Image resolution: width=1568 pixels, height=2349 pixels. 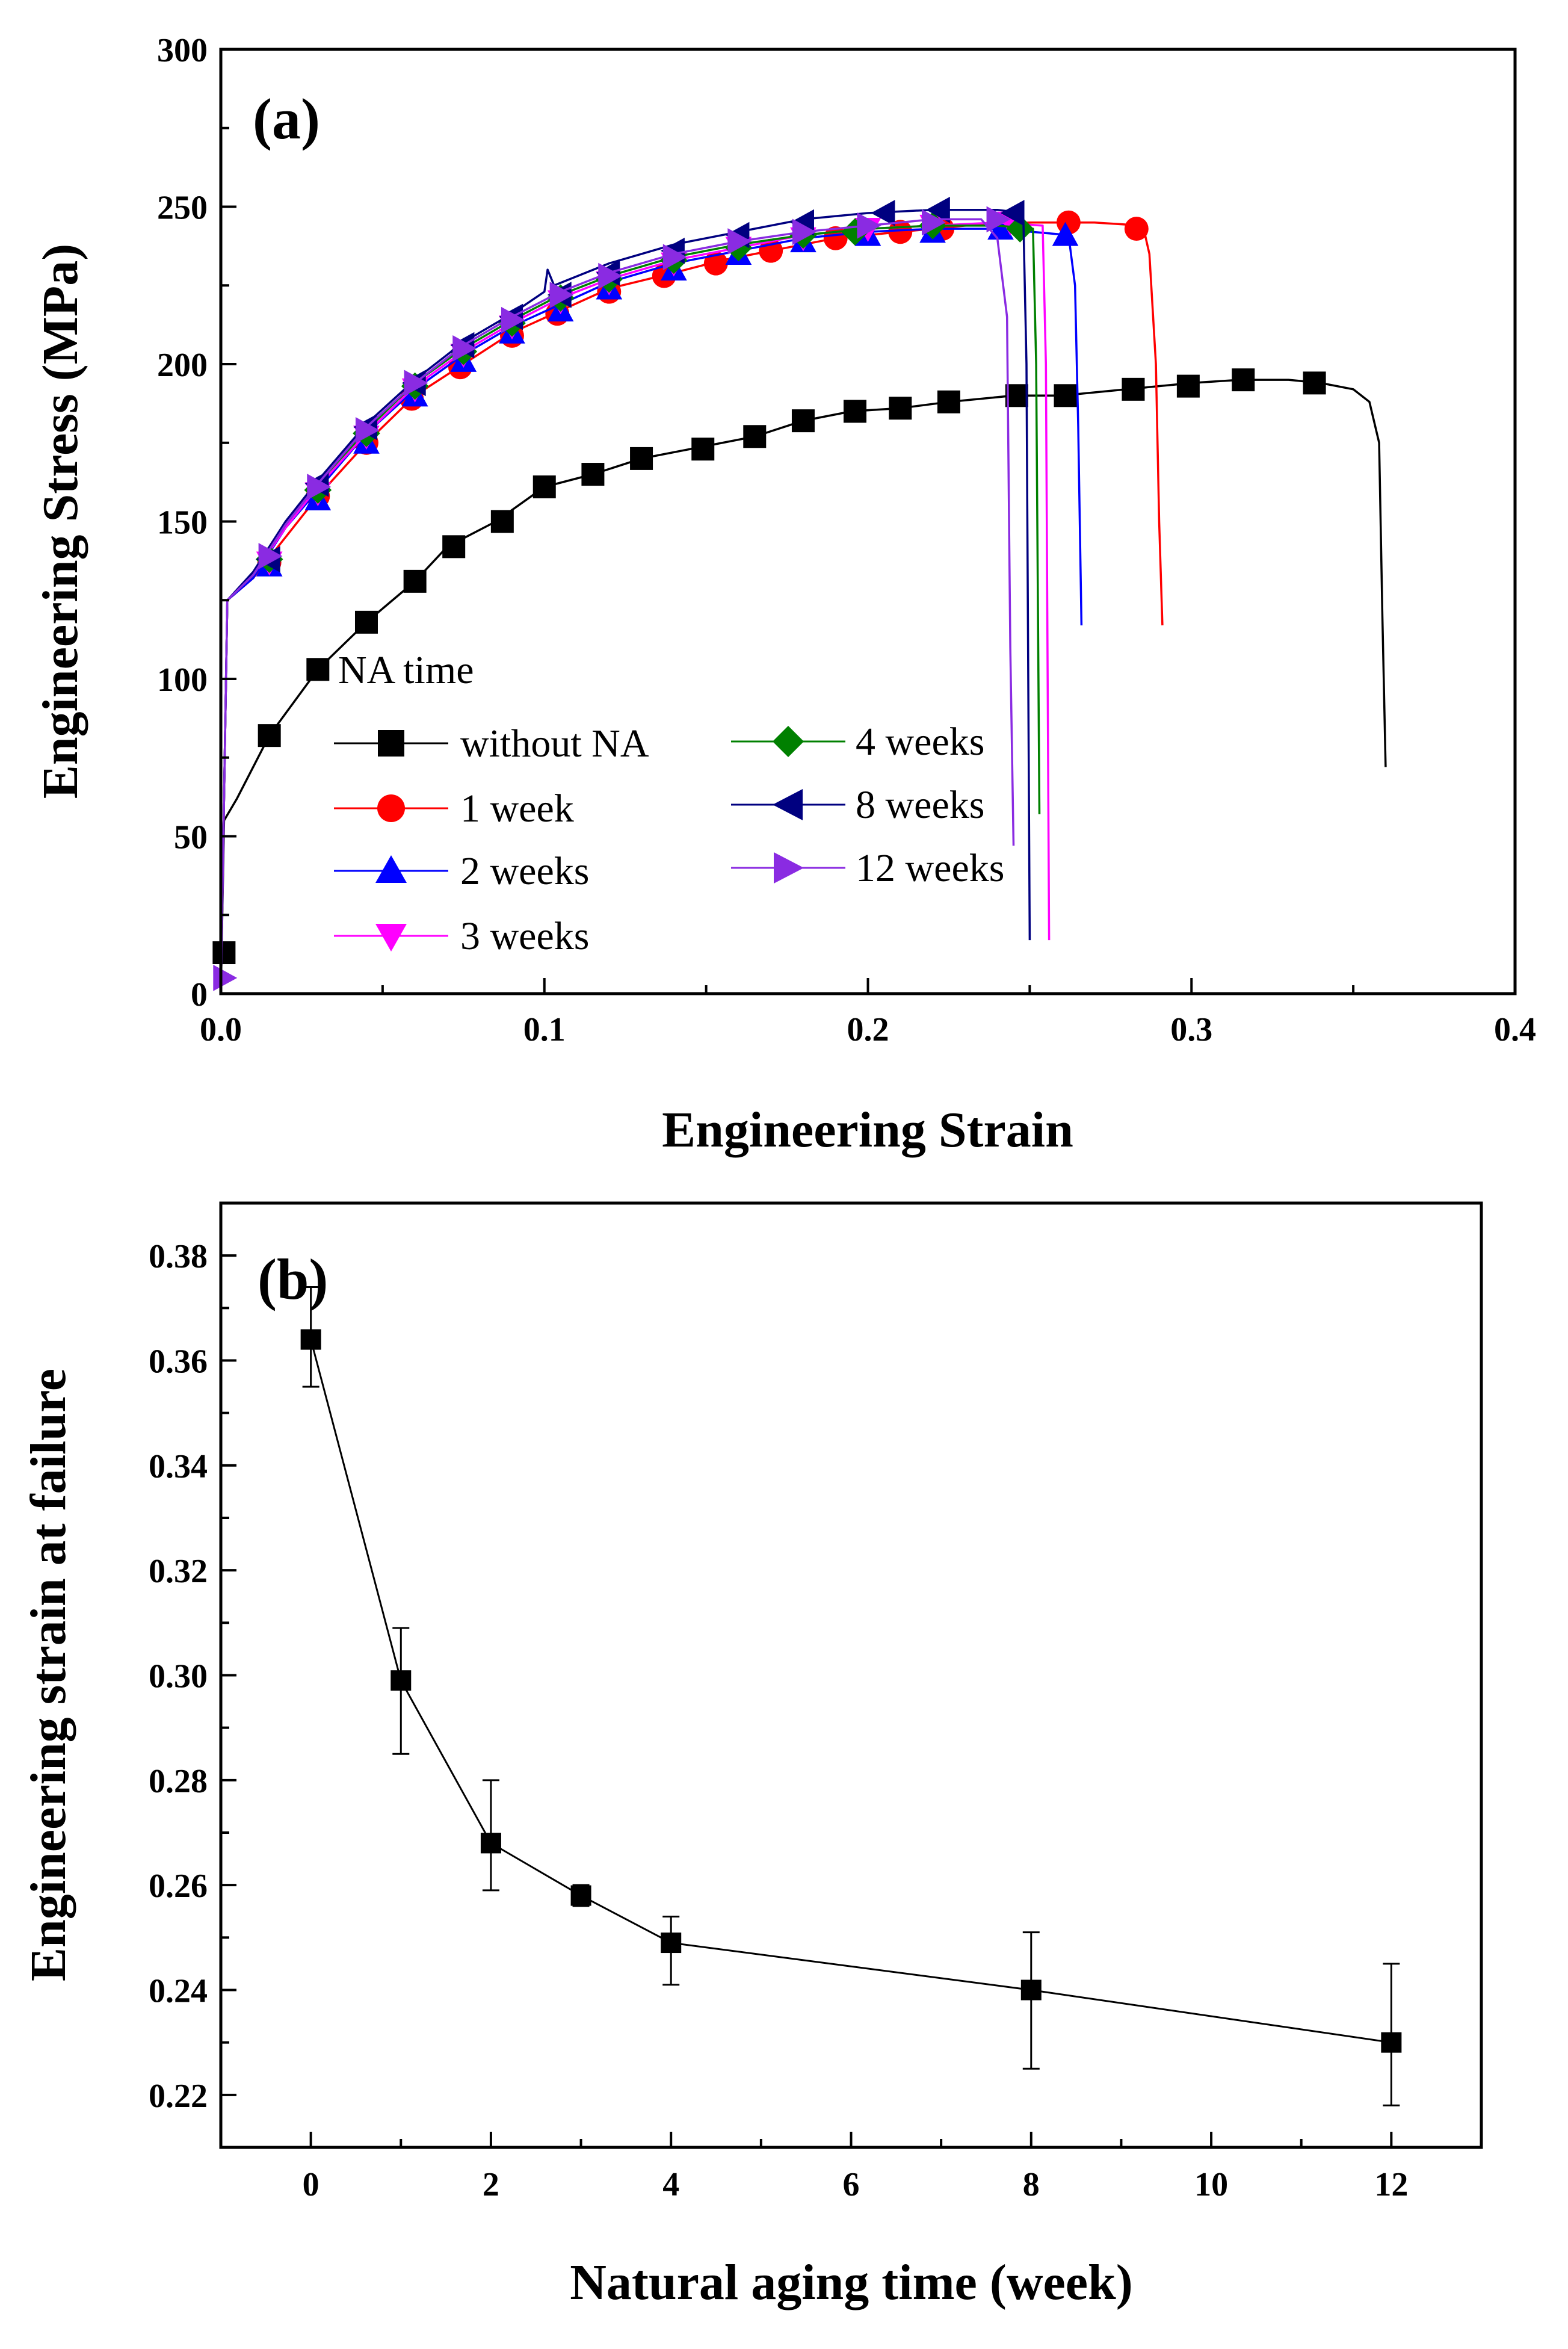 I want to click on legend-marker-1-week, so click(x=391, y=808).